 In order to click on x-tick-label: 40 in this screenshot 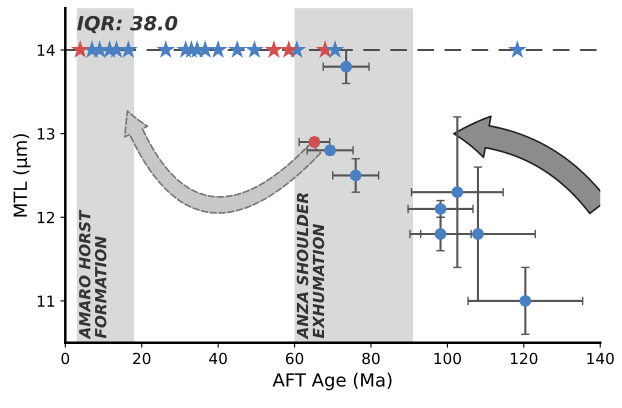, I will do `click(218, 358)`.